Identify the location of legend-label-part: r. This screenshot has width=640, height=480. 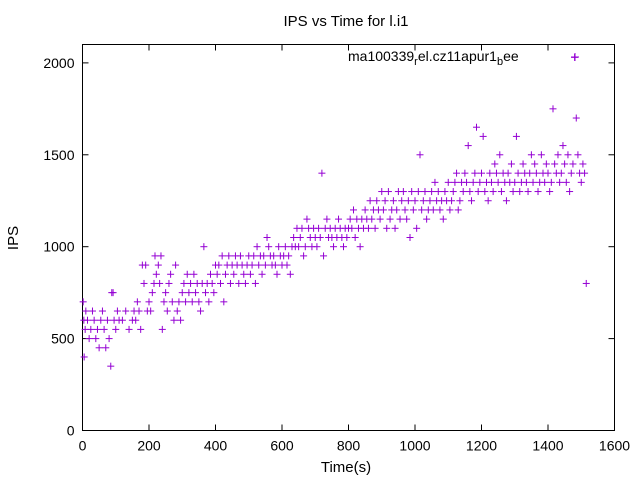
(416, 62).